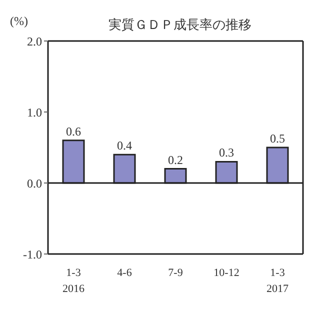 This screenshot has width=320, height=320. Describe the element at coordinates (34, 41) in the screenshot. I see `y-tick-label: 2.0` at that location.